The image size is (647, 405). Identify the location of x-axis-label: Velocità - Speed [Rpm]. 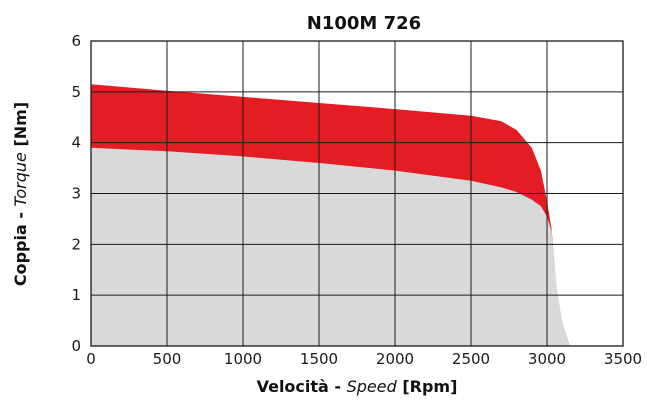
(357, 386).